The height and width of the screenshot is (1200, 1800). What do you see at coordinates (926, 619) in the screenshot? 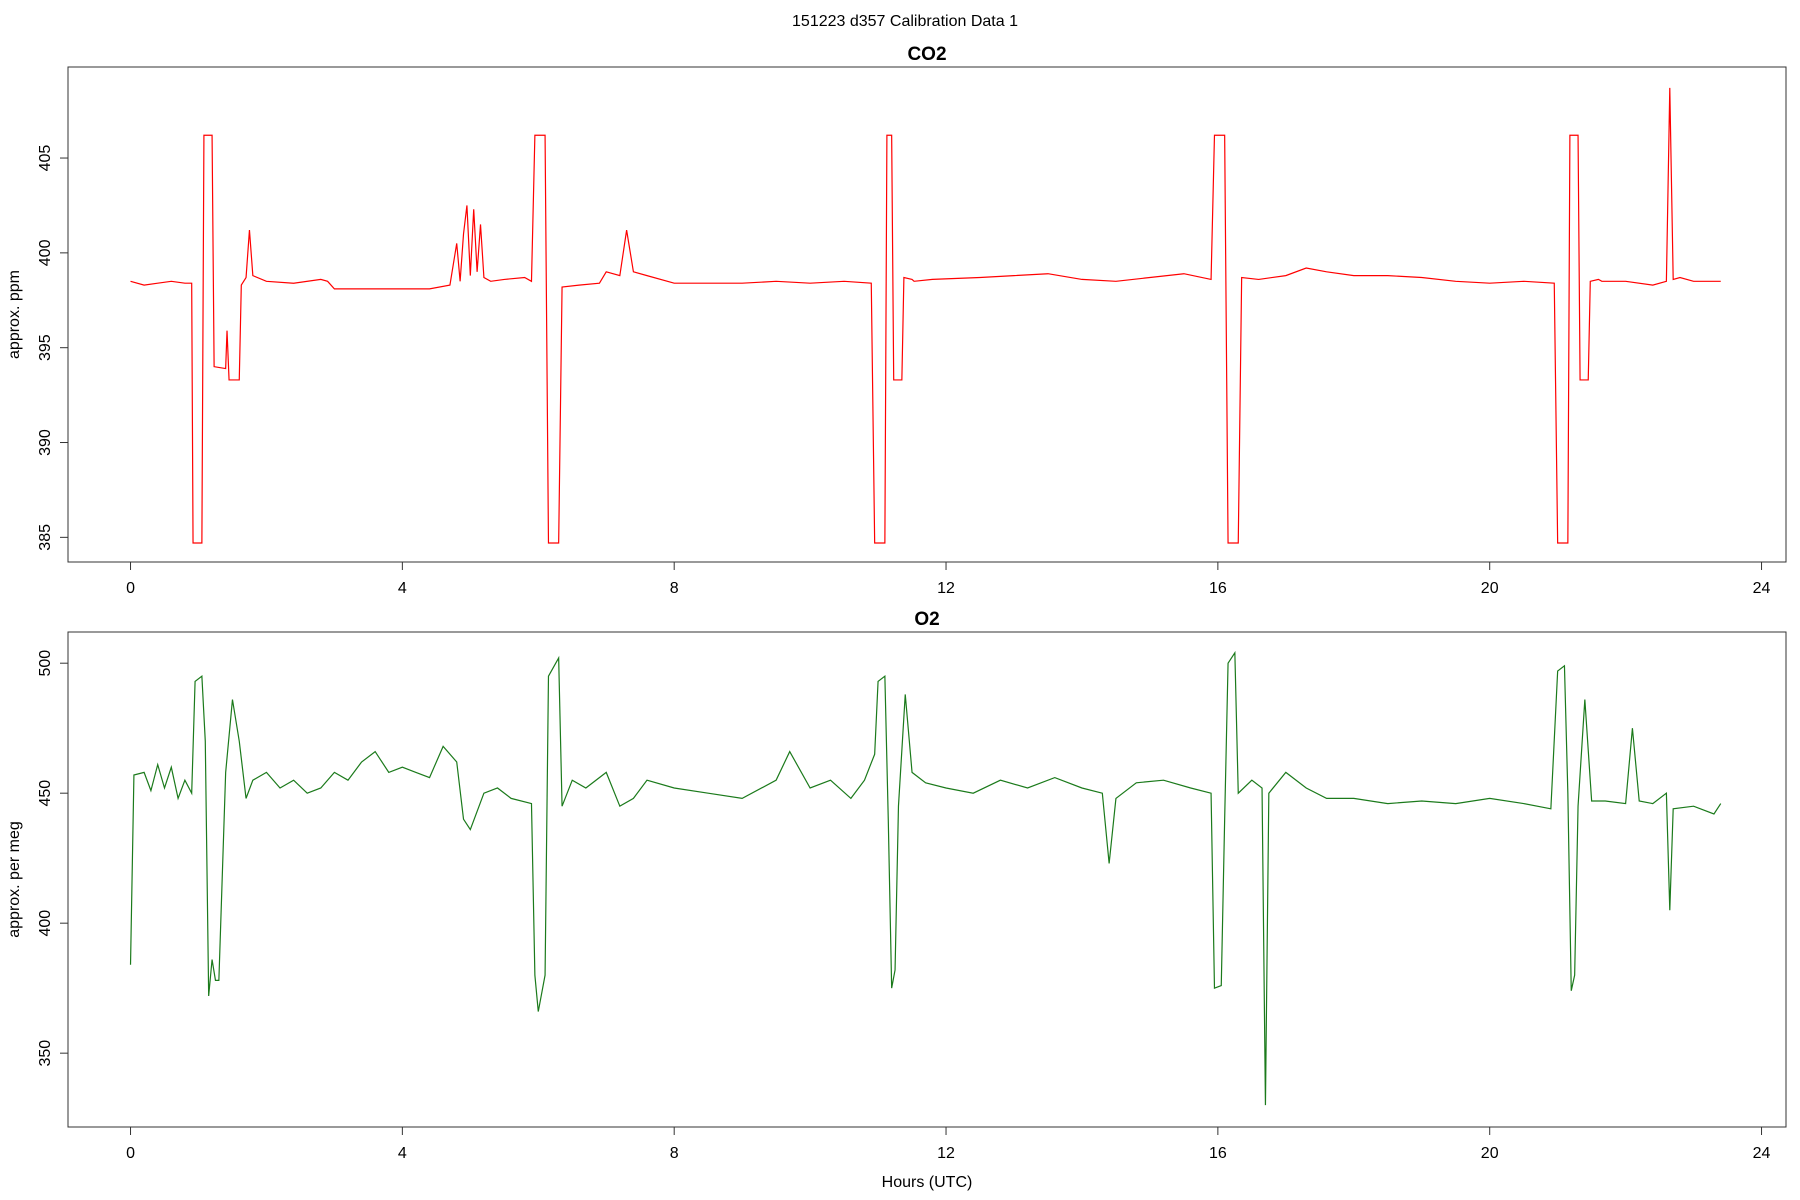
I see `panel-title: O2` at bounding box center [926, 619].